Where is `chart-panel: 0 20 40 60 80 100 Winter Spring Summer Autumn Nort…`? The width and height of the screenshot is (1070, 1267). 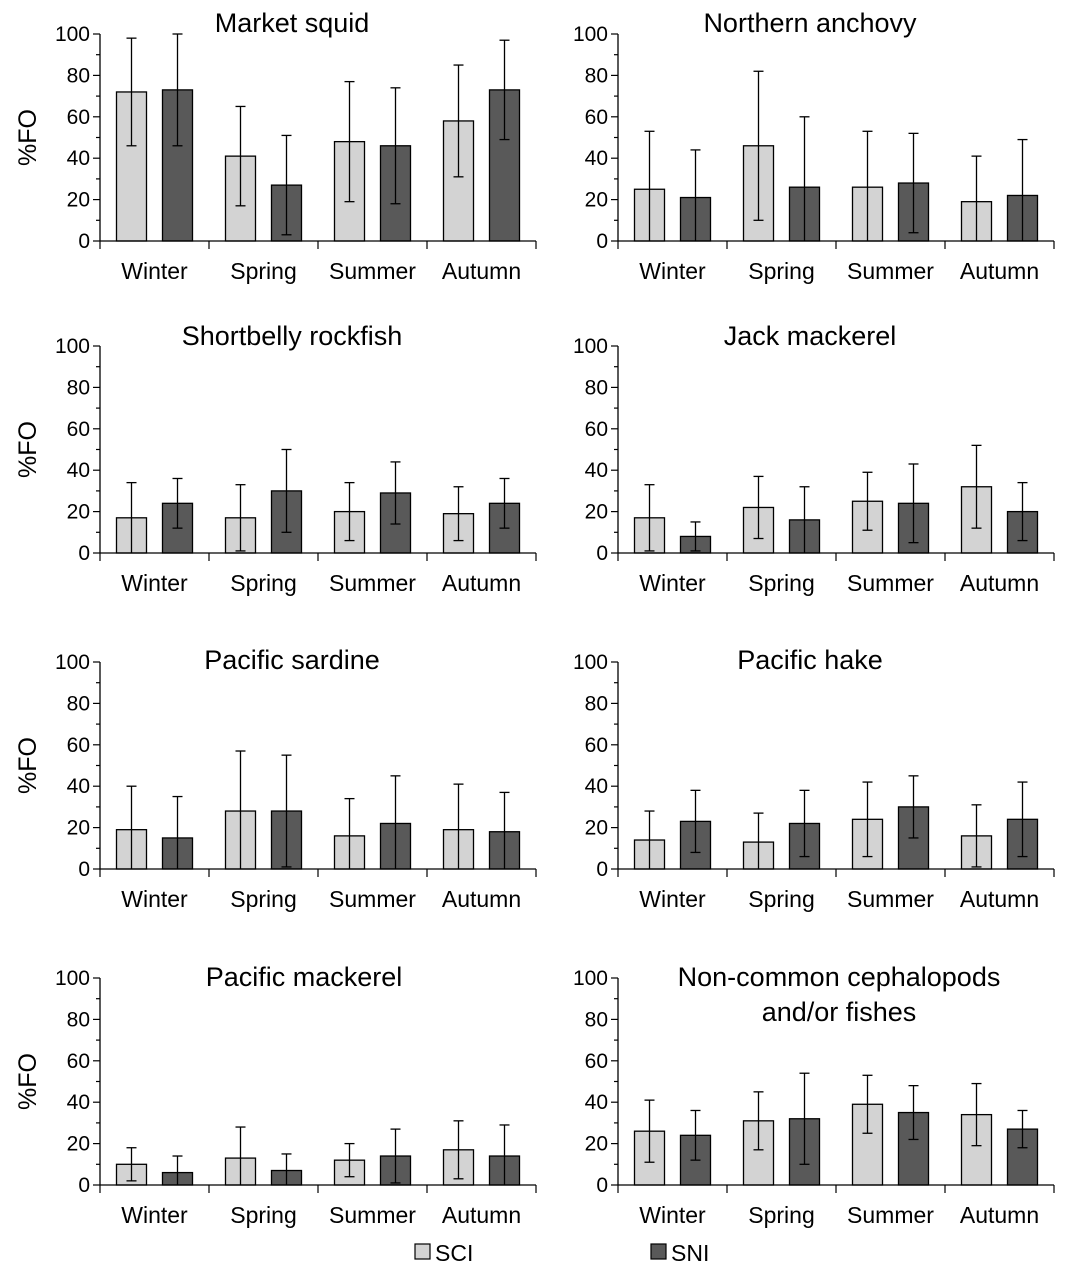 chart-panel: 0 20 40 60 80 100 Winter Spring Summer Autumn Nort… is located at coordinates (814, 146).